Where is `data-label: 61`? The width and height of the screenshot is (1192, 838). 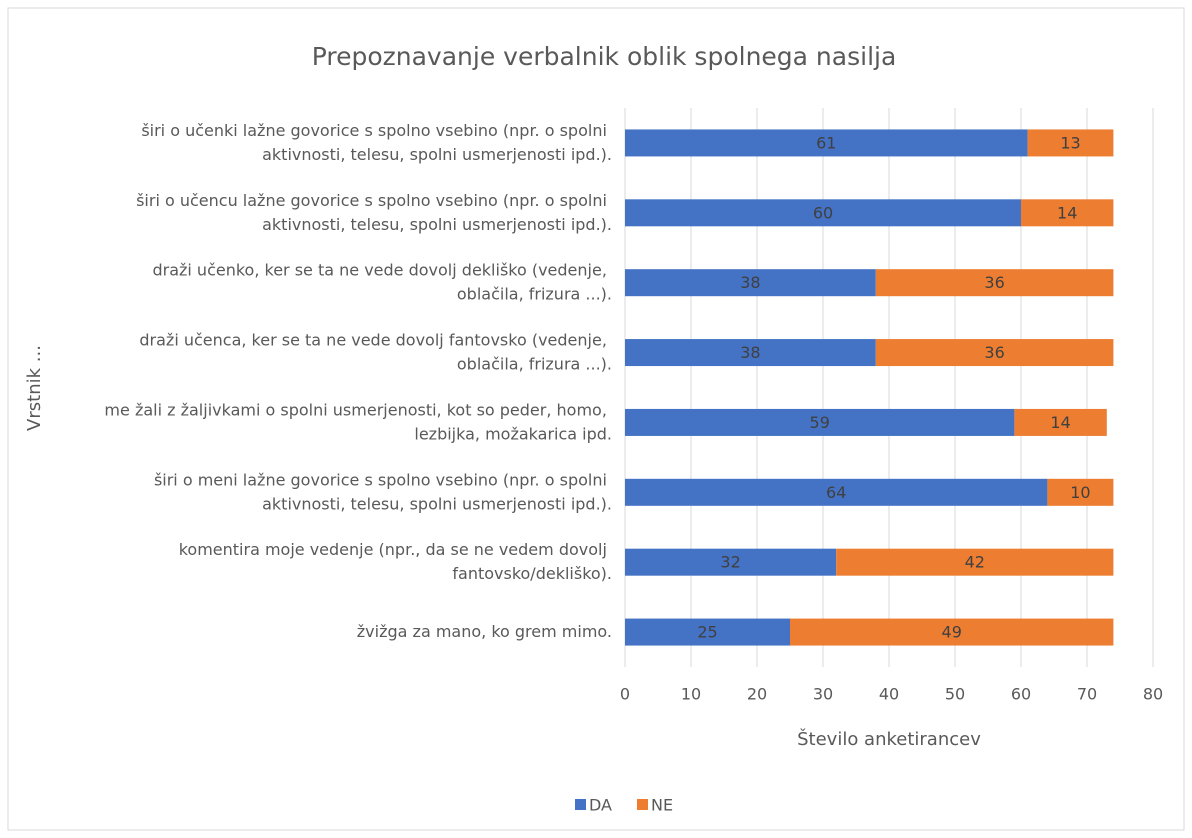 data-label: 61 is located at coordinates (826, 142).